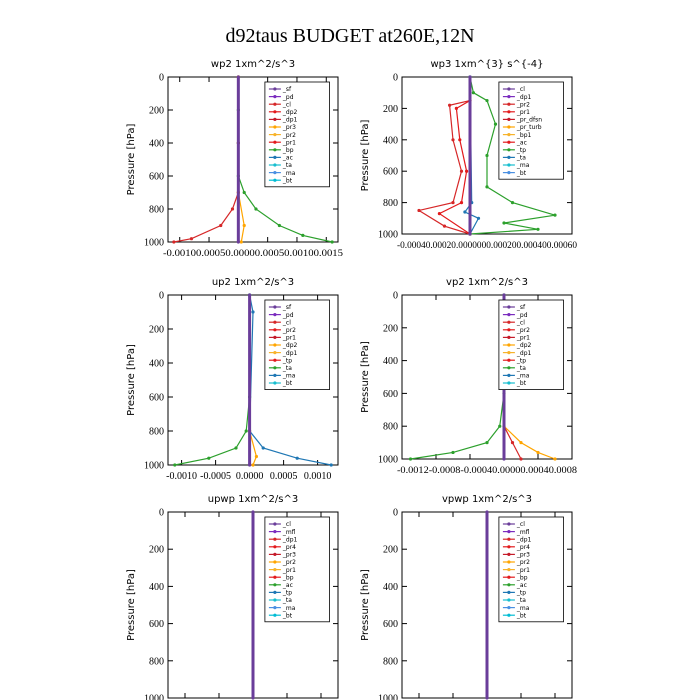  I want to click on panel-title: upwp 1xm^2/s^3, so click(253, 499).